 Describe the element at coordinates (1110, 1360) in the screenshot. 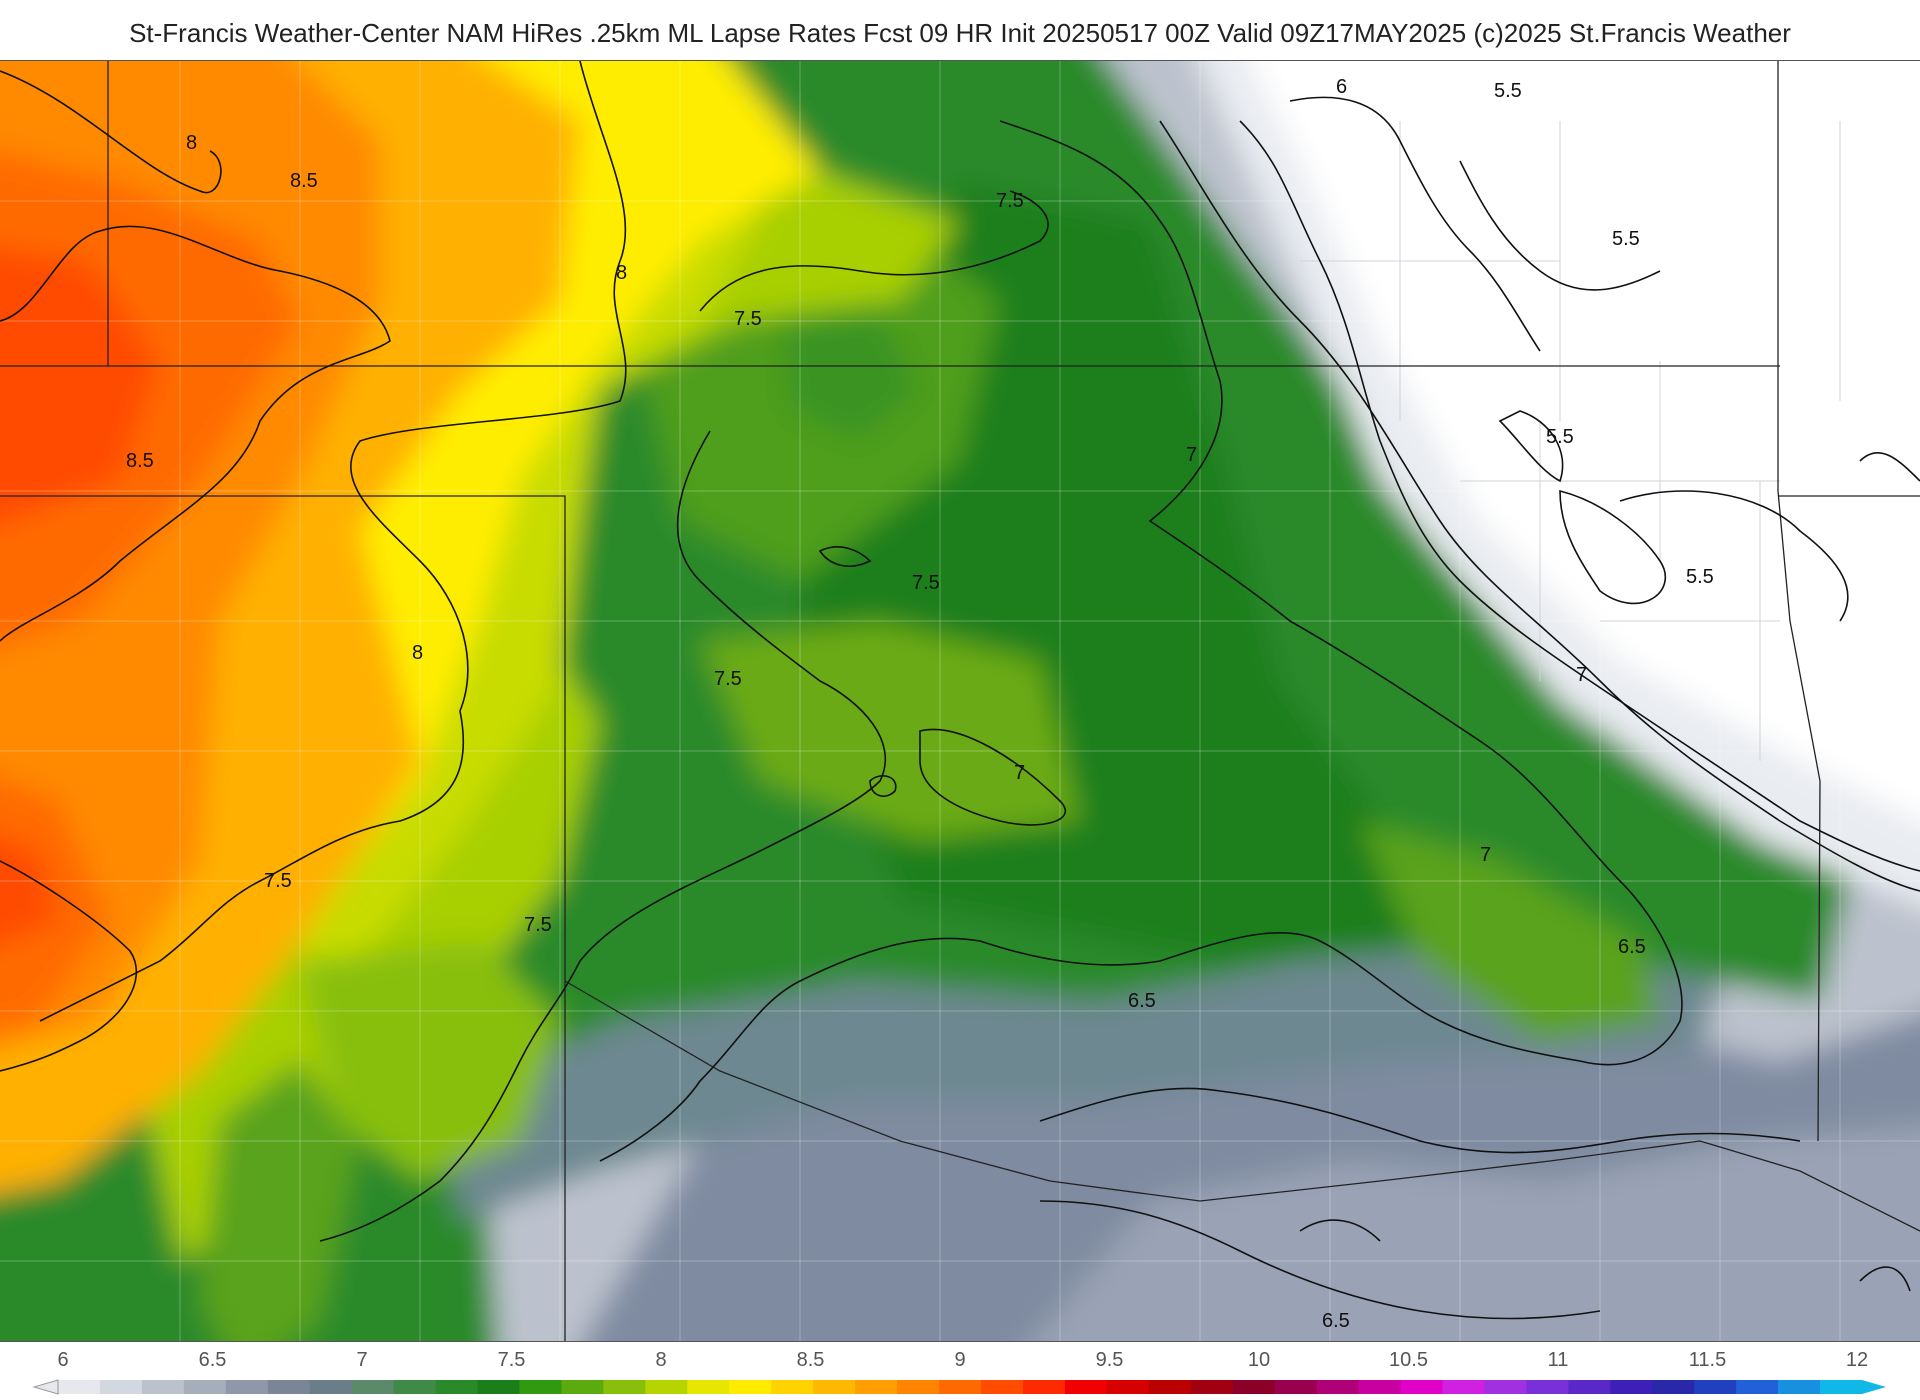

I see `colorbar-tick-label: 9.5` at that location.